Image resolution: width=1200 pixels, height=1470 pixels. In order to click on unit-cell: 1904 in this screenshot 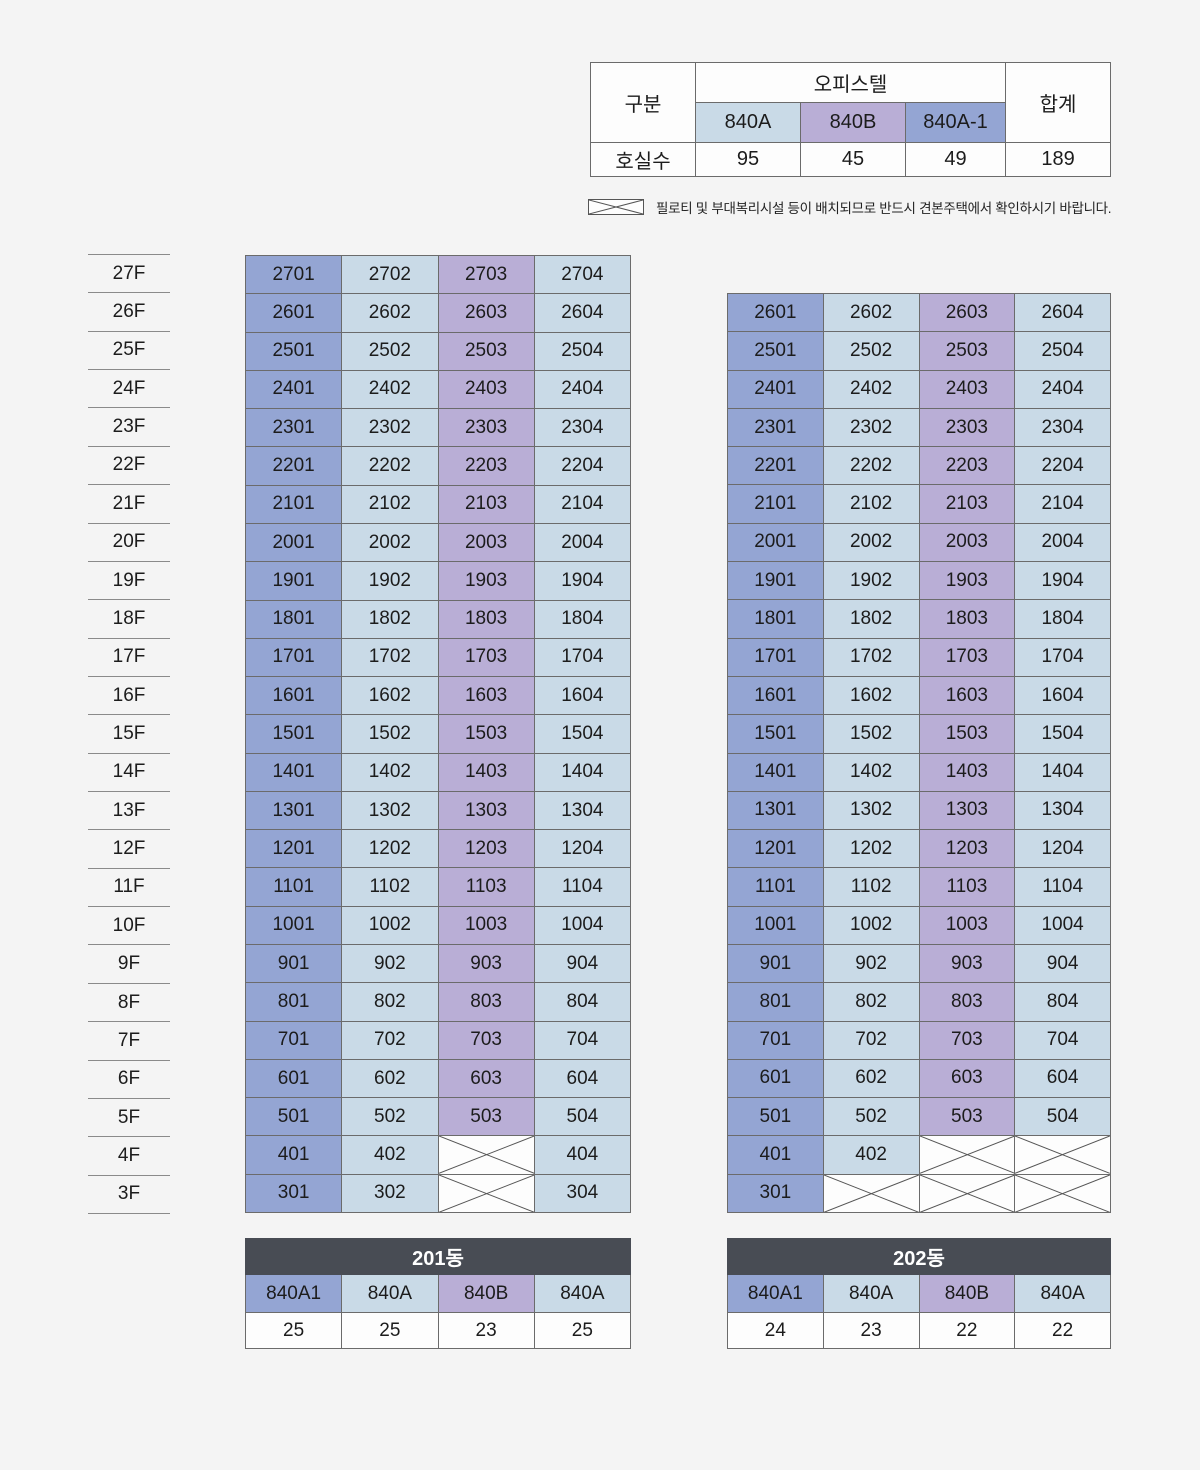, I will do `click(582, 581)`.